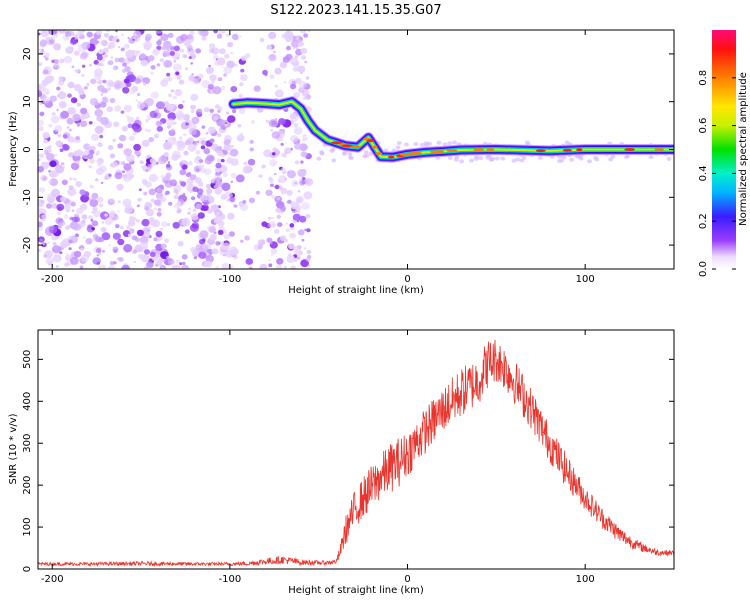  I want to click on x-tick-label: -200, so click(52, 579).